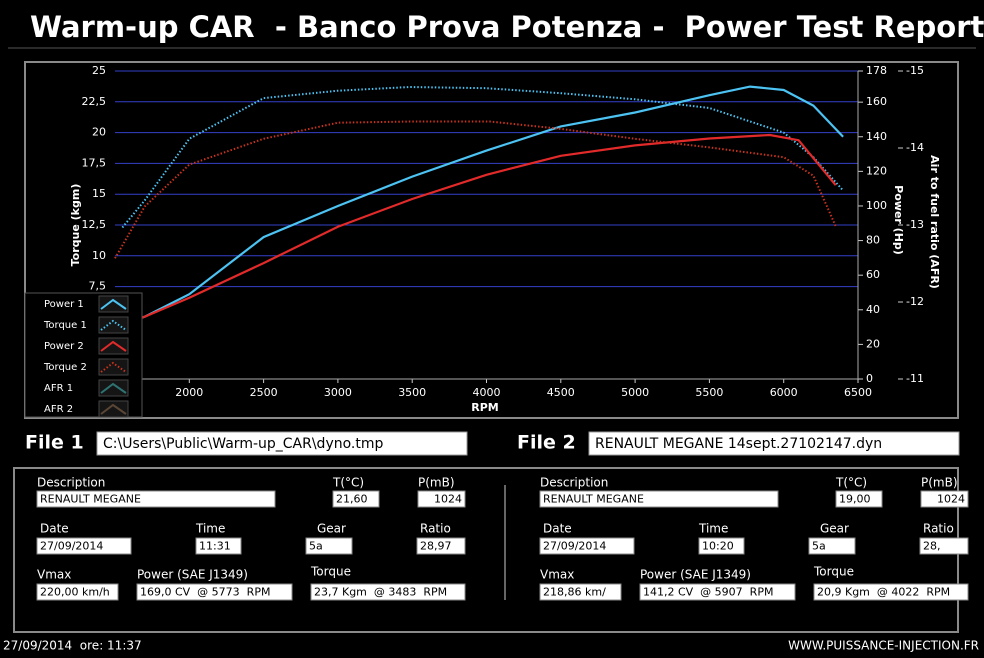  Describe the element at coordinates (898, 220) in the screenshot. I see `y2-axis-label: Power (Hp)` at that location.